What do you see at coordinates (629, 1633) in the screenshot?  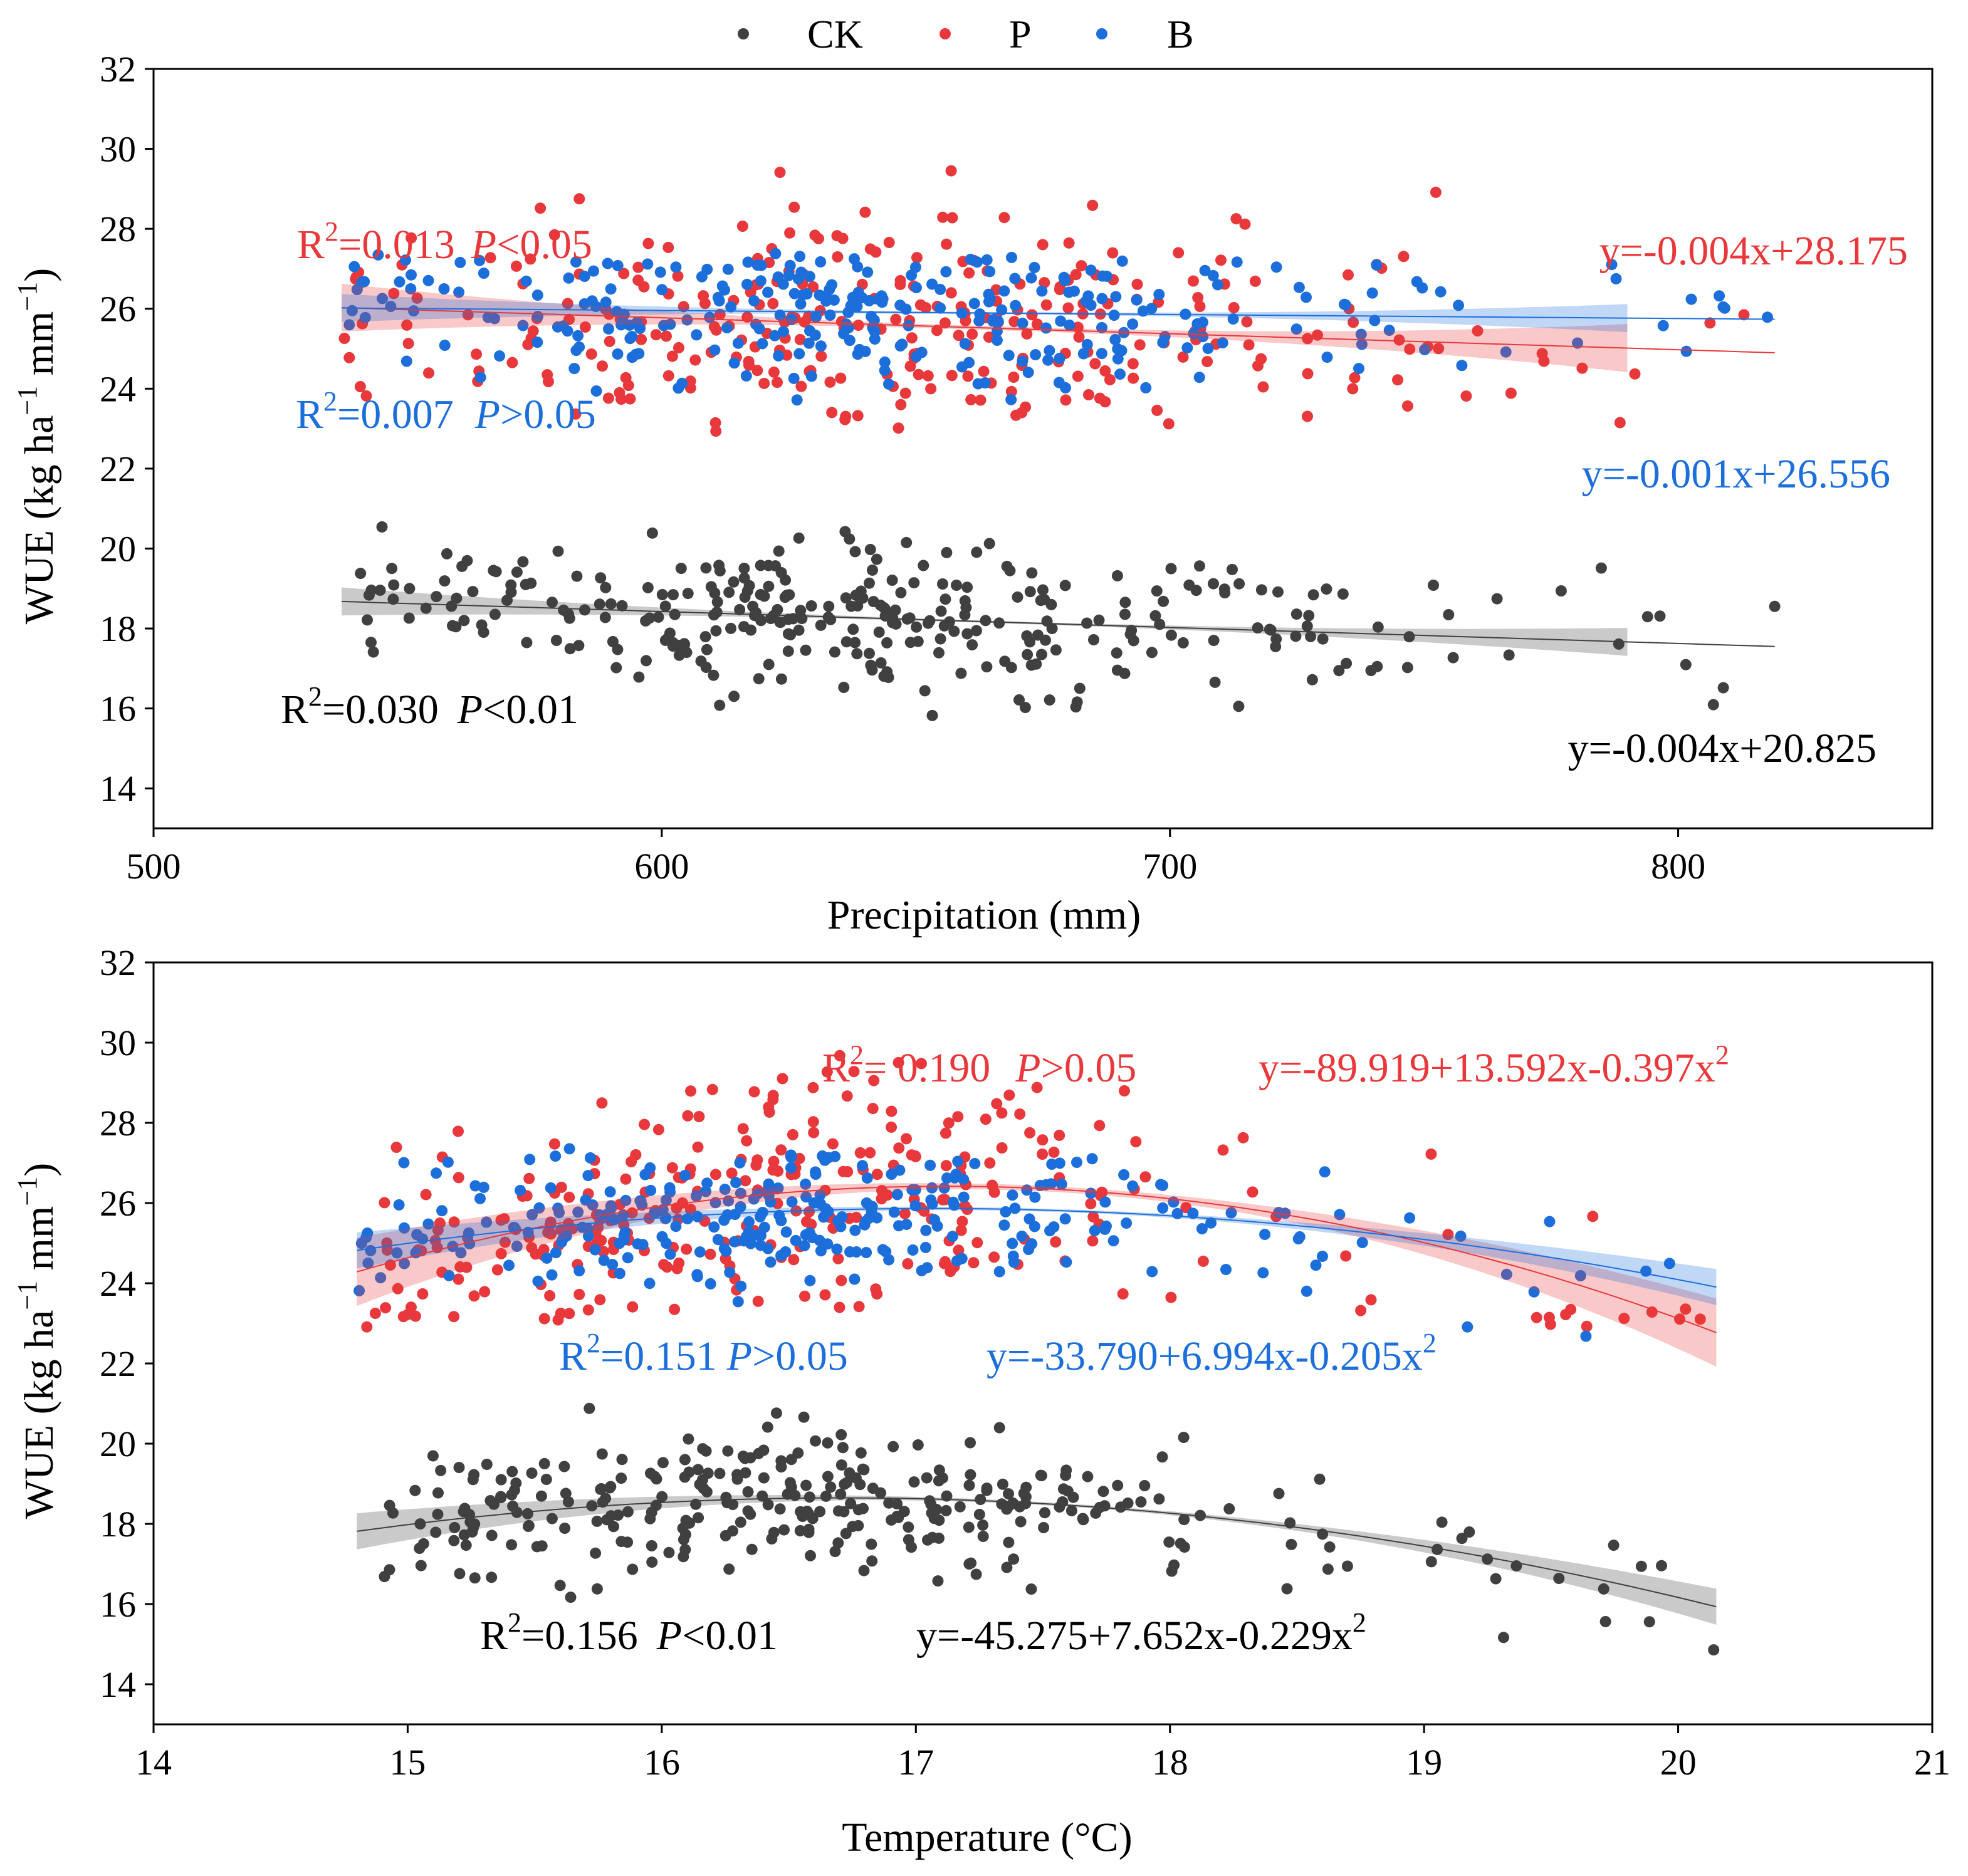 I see `temperature-ck-r2-annotation: R2=0.156 P<0.01` at bounding box center [629, 1633].